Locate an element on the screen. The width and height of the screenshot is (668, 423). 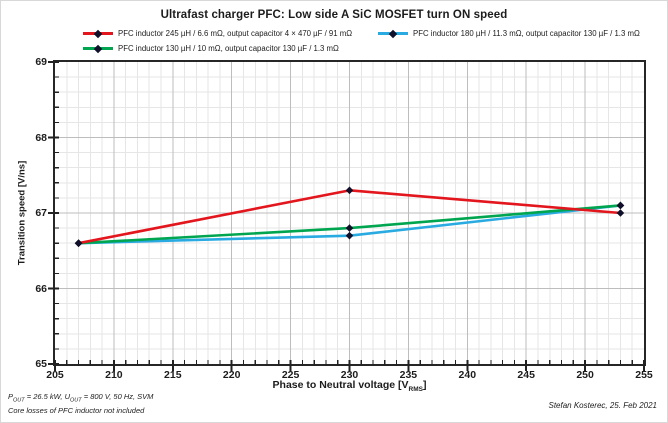
x-tick-label: 230 is located at coordinates (349, 375).